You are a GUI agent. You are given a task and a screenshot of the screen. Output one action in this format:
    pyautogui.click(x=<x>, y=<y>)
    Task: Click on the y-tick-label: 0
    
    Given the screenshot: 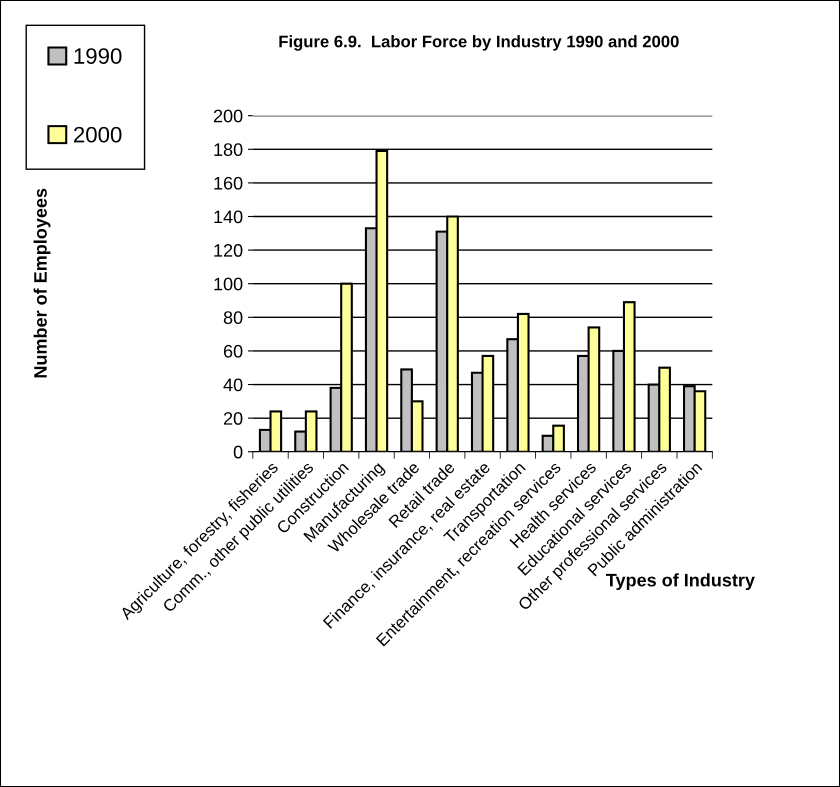 What is the action you would take?
    pyautogui.click(x=238, y=452)
    